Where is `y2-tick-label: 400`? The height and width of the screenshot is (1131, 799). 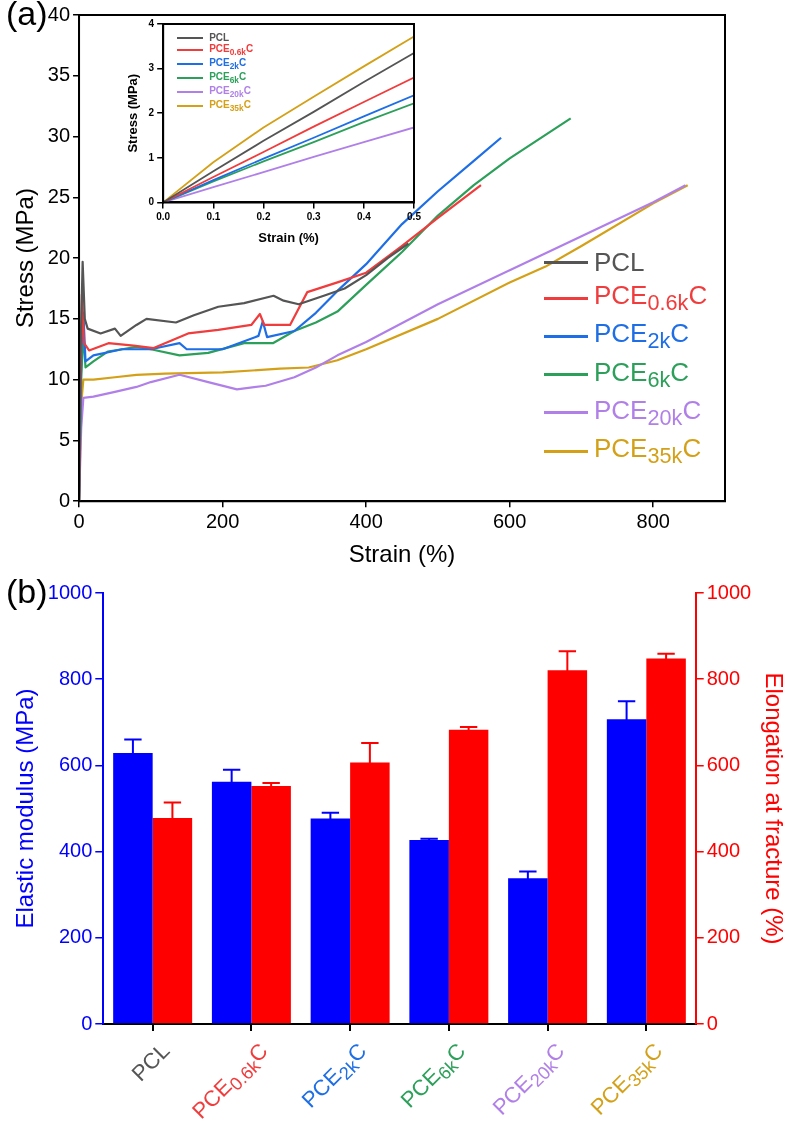 y2-tick-label: 400 is located at coordinates (723, 850).